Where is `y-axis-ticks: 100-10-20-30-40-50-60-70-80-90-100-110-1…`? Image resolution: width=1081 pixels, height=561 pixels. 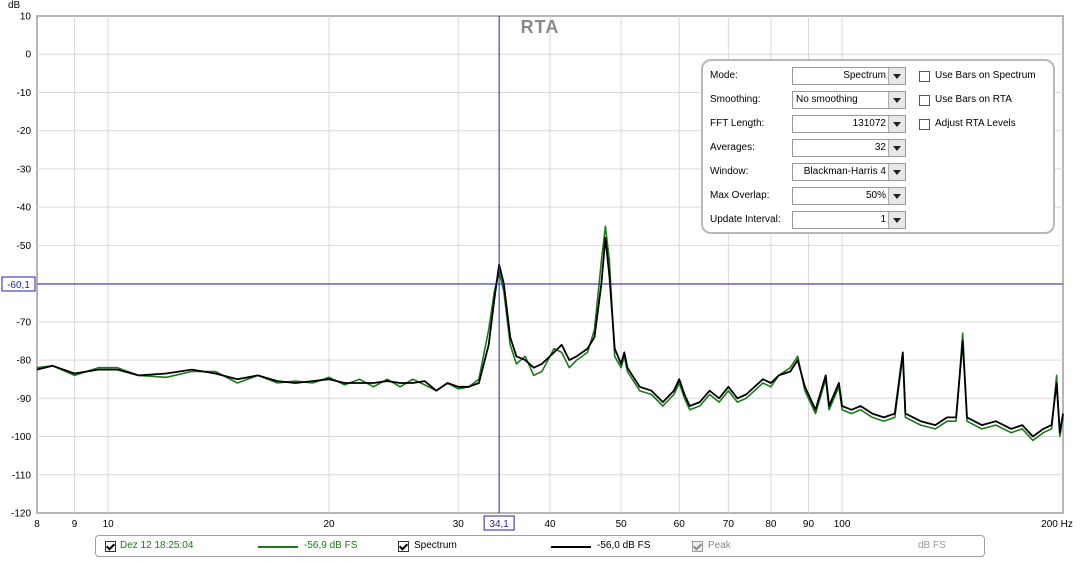 y-axis-ticks: 100-10-20-30-40-50-60-70-80-90-100-110-1… is located at coordinates (21, 266).